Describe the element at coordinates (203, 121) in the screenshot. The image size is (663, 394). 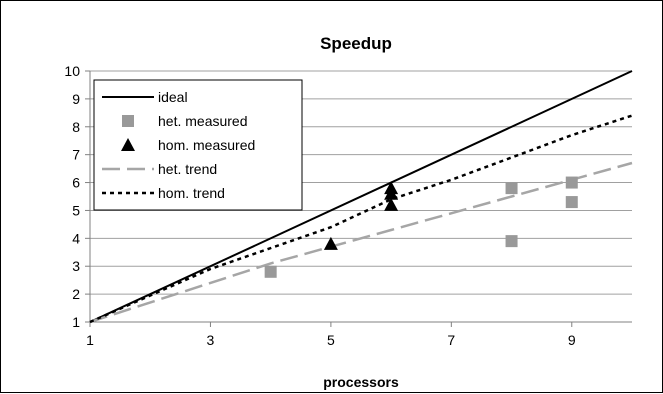
I see `legend-label-het-measured: het. measured` at that location.